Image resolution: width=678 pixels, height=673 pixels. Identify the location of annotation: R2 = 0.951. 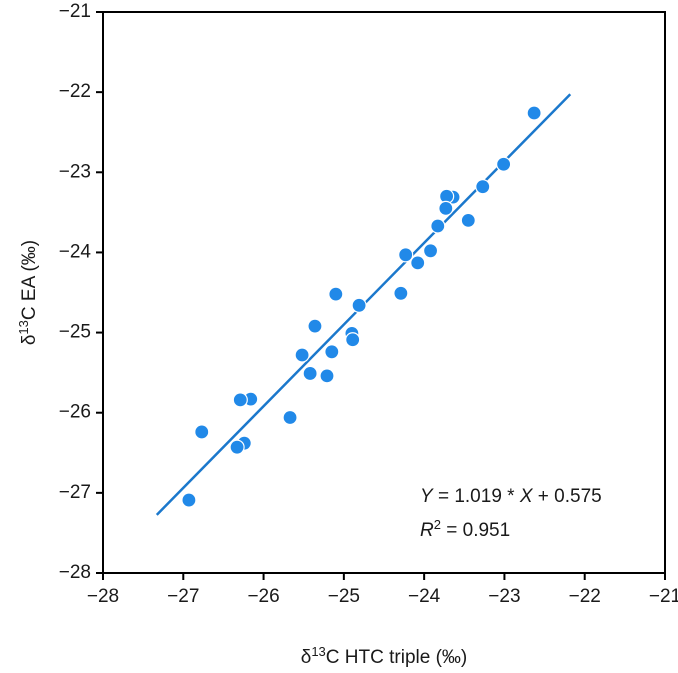
(465, 529).